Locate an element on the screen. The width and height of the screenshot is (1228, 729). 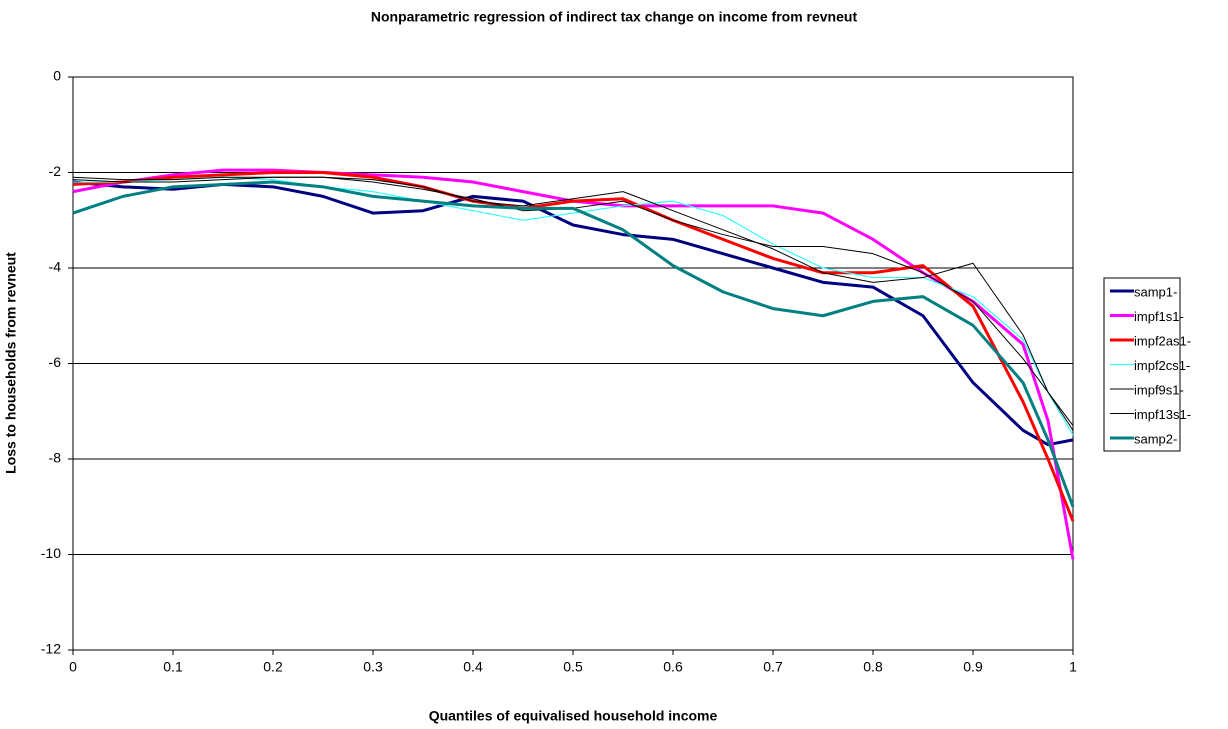
x-tick-label: 0.2 is located at coordinates (273, 667).